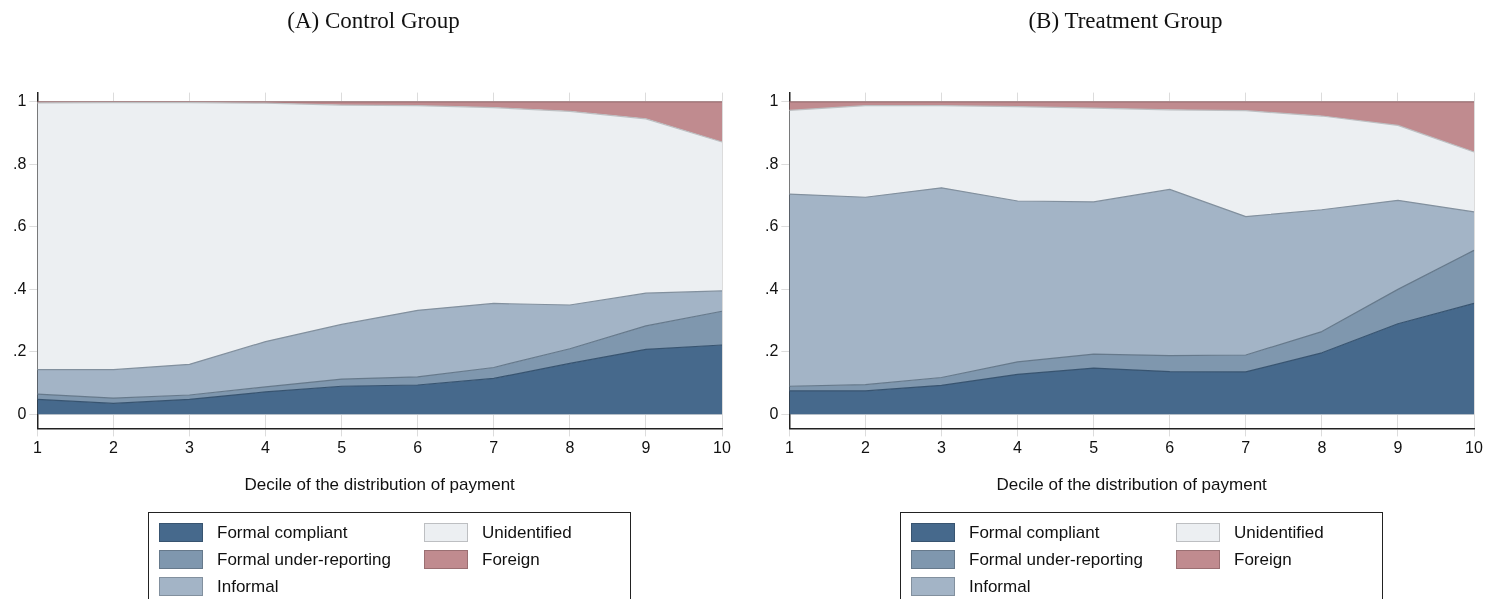 This screenshot has width=1495, height=599. I want to click on chart-title: (A) Control Group, so click(373, 21).